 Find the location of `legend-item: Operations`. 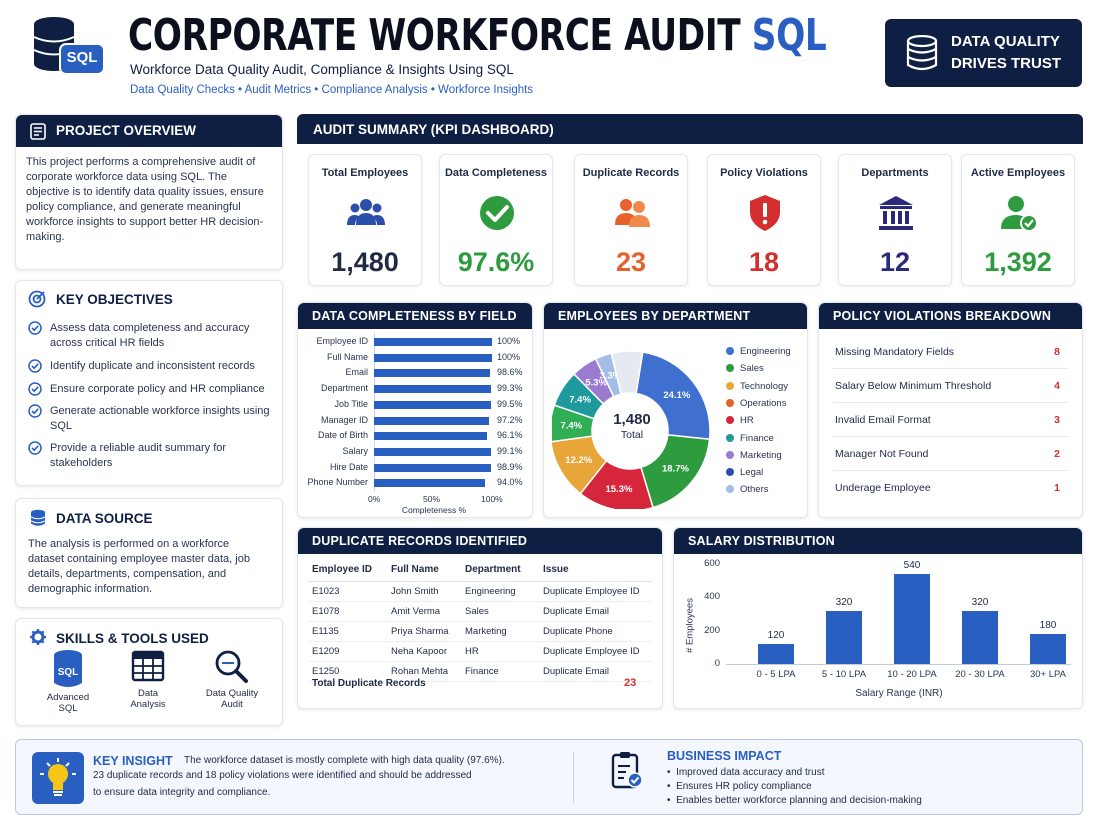

legend-item: Operations is located at coordinates (756, 403).